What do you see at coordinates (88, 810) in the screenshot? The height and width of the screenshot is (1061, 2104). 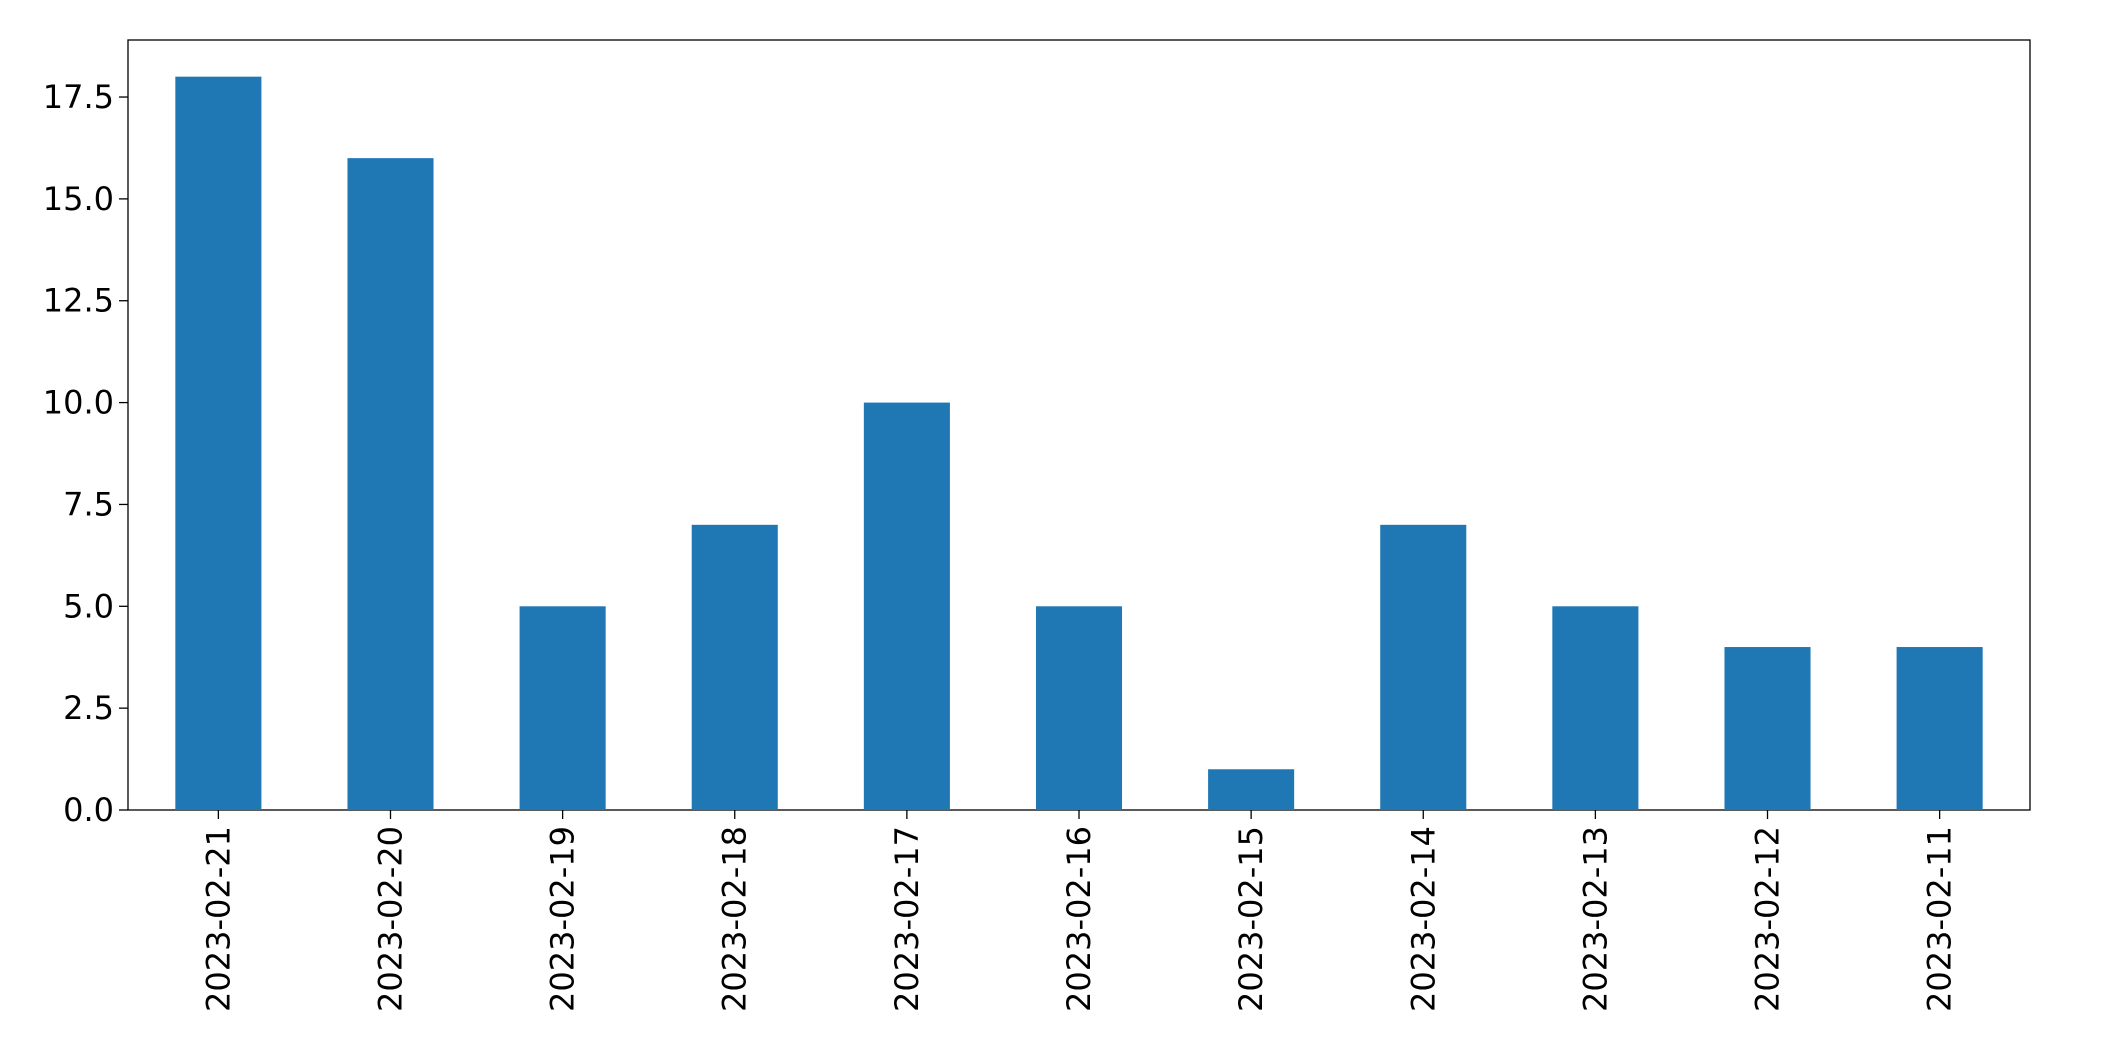 I see `y-tick-label: 0.0` at bounding box center [88, 810].